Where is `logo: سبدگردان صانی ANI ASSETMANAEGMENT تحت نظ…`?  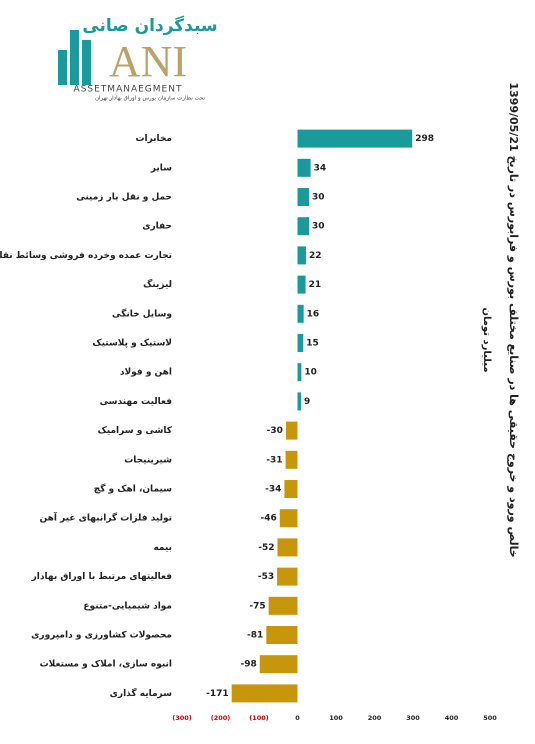
logo: سبدگردان صانی ANI ASSETMANAEGMENT تحت نظ… is located at coordinates (138, 58).